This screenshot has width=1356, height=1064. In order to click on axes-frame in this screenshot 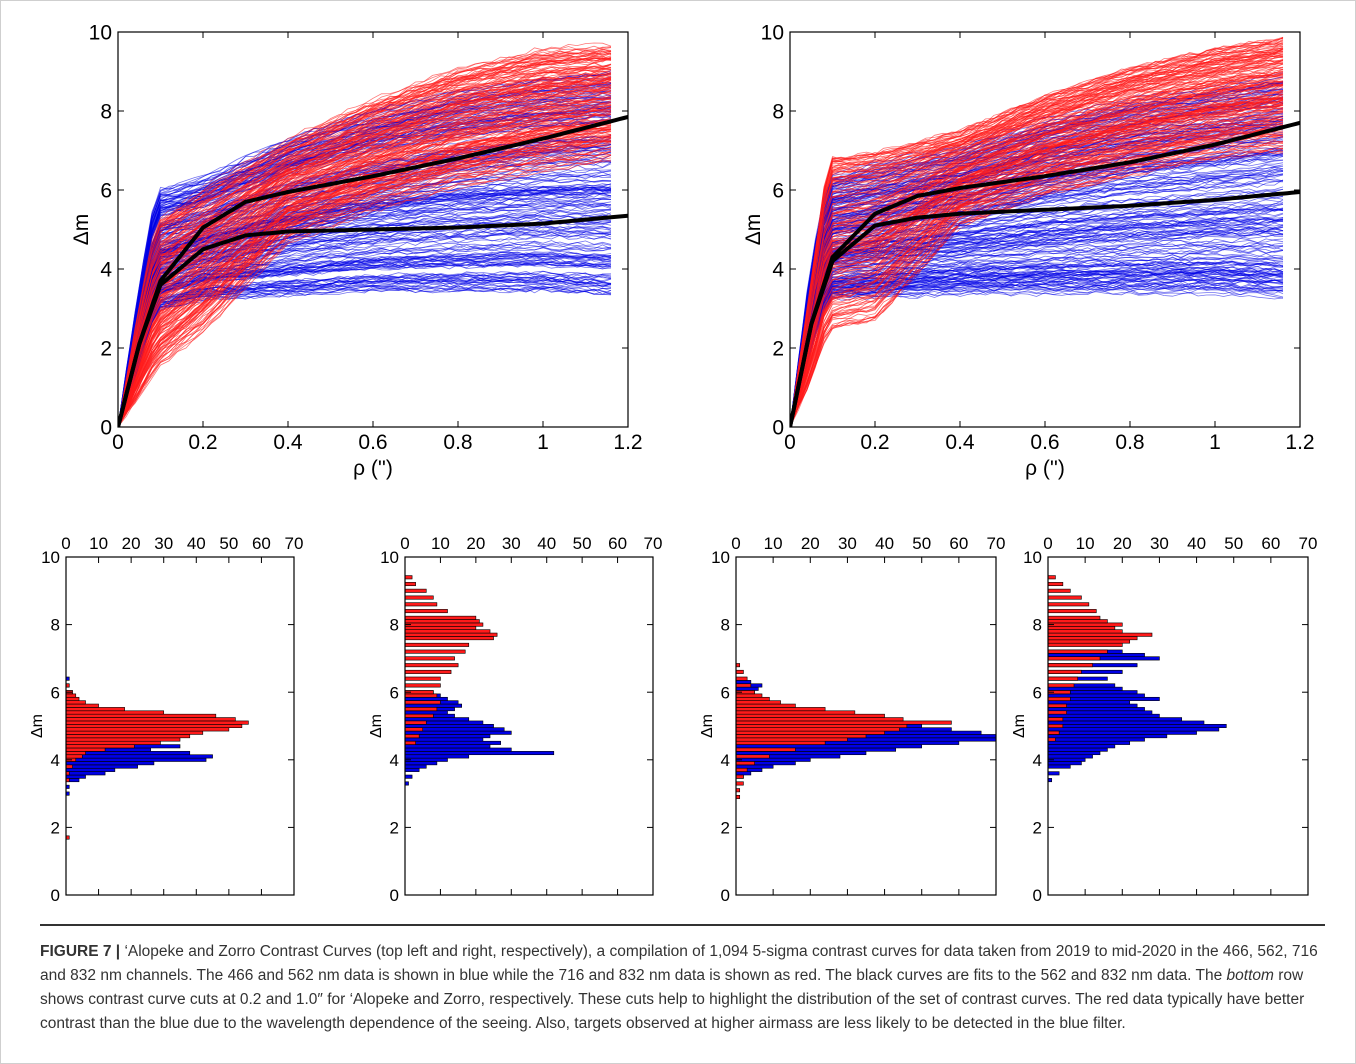, I will do `click(180, 726)`.